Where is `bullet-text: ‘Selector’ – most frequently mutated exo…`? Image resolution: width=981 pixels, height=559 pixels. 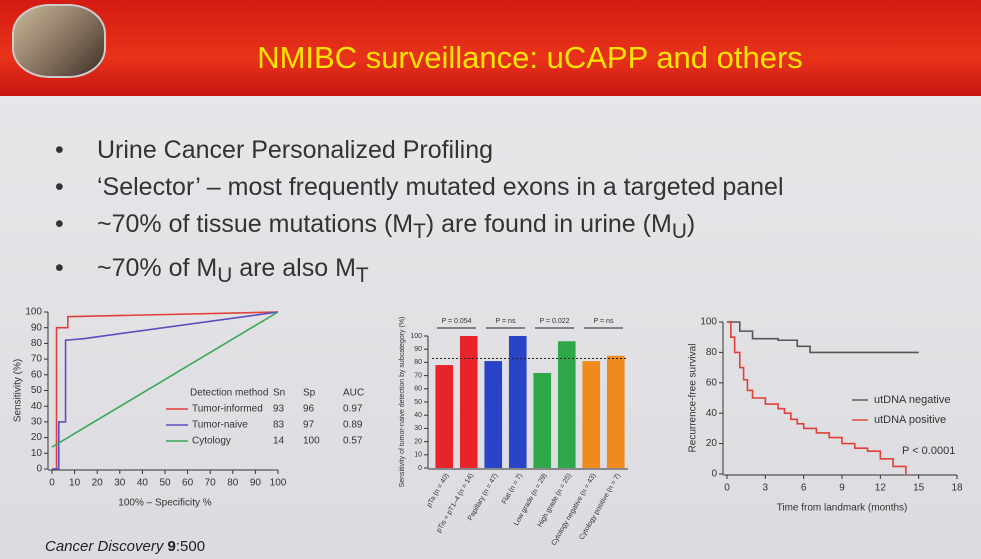
bullet-text: ‘Selector’ – most frequently mutated exo… is located at coordinates (440, 187).